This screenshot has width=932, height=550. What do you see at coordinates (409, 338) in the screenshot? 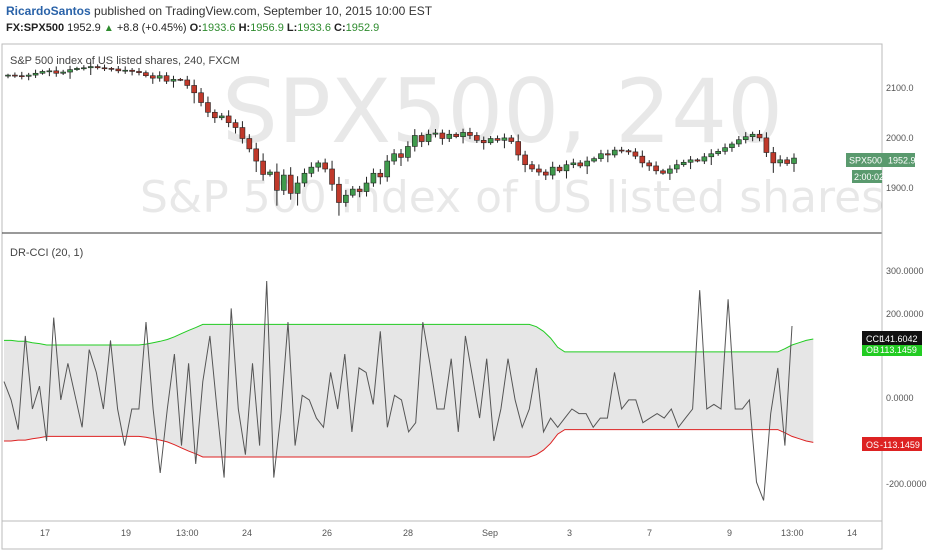
I see `ob-line` at bounding box center [409, 338].